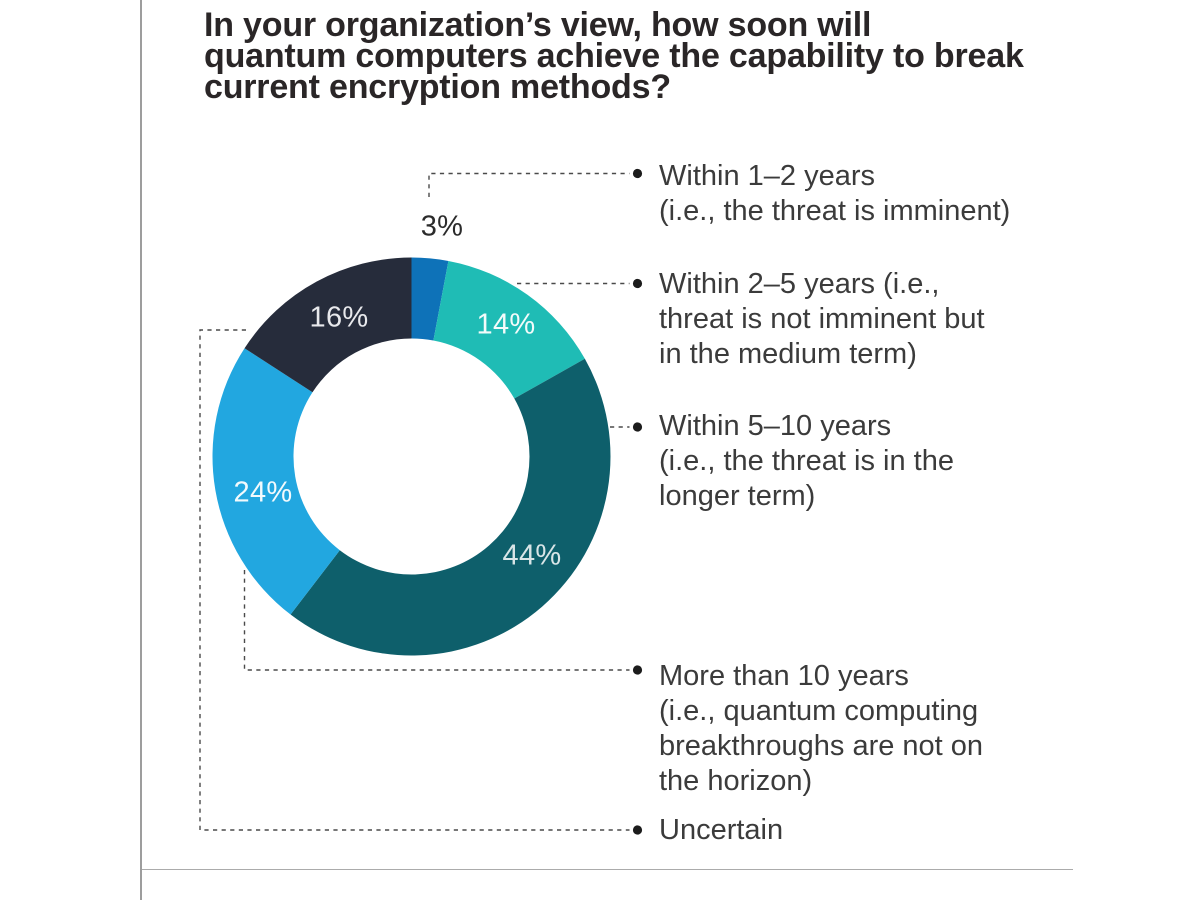 The width and height of the screenshot is (1200, 900). I want to click on callout-line: (i.e., the threat is imminent), so click(835, 210).